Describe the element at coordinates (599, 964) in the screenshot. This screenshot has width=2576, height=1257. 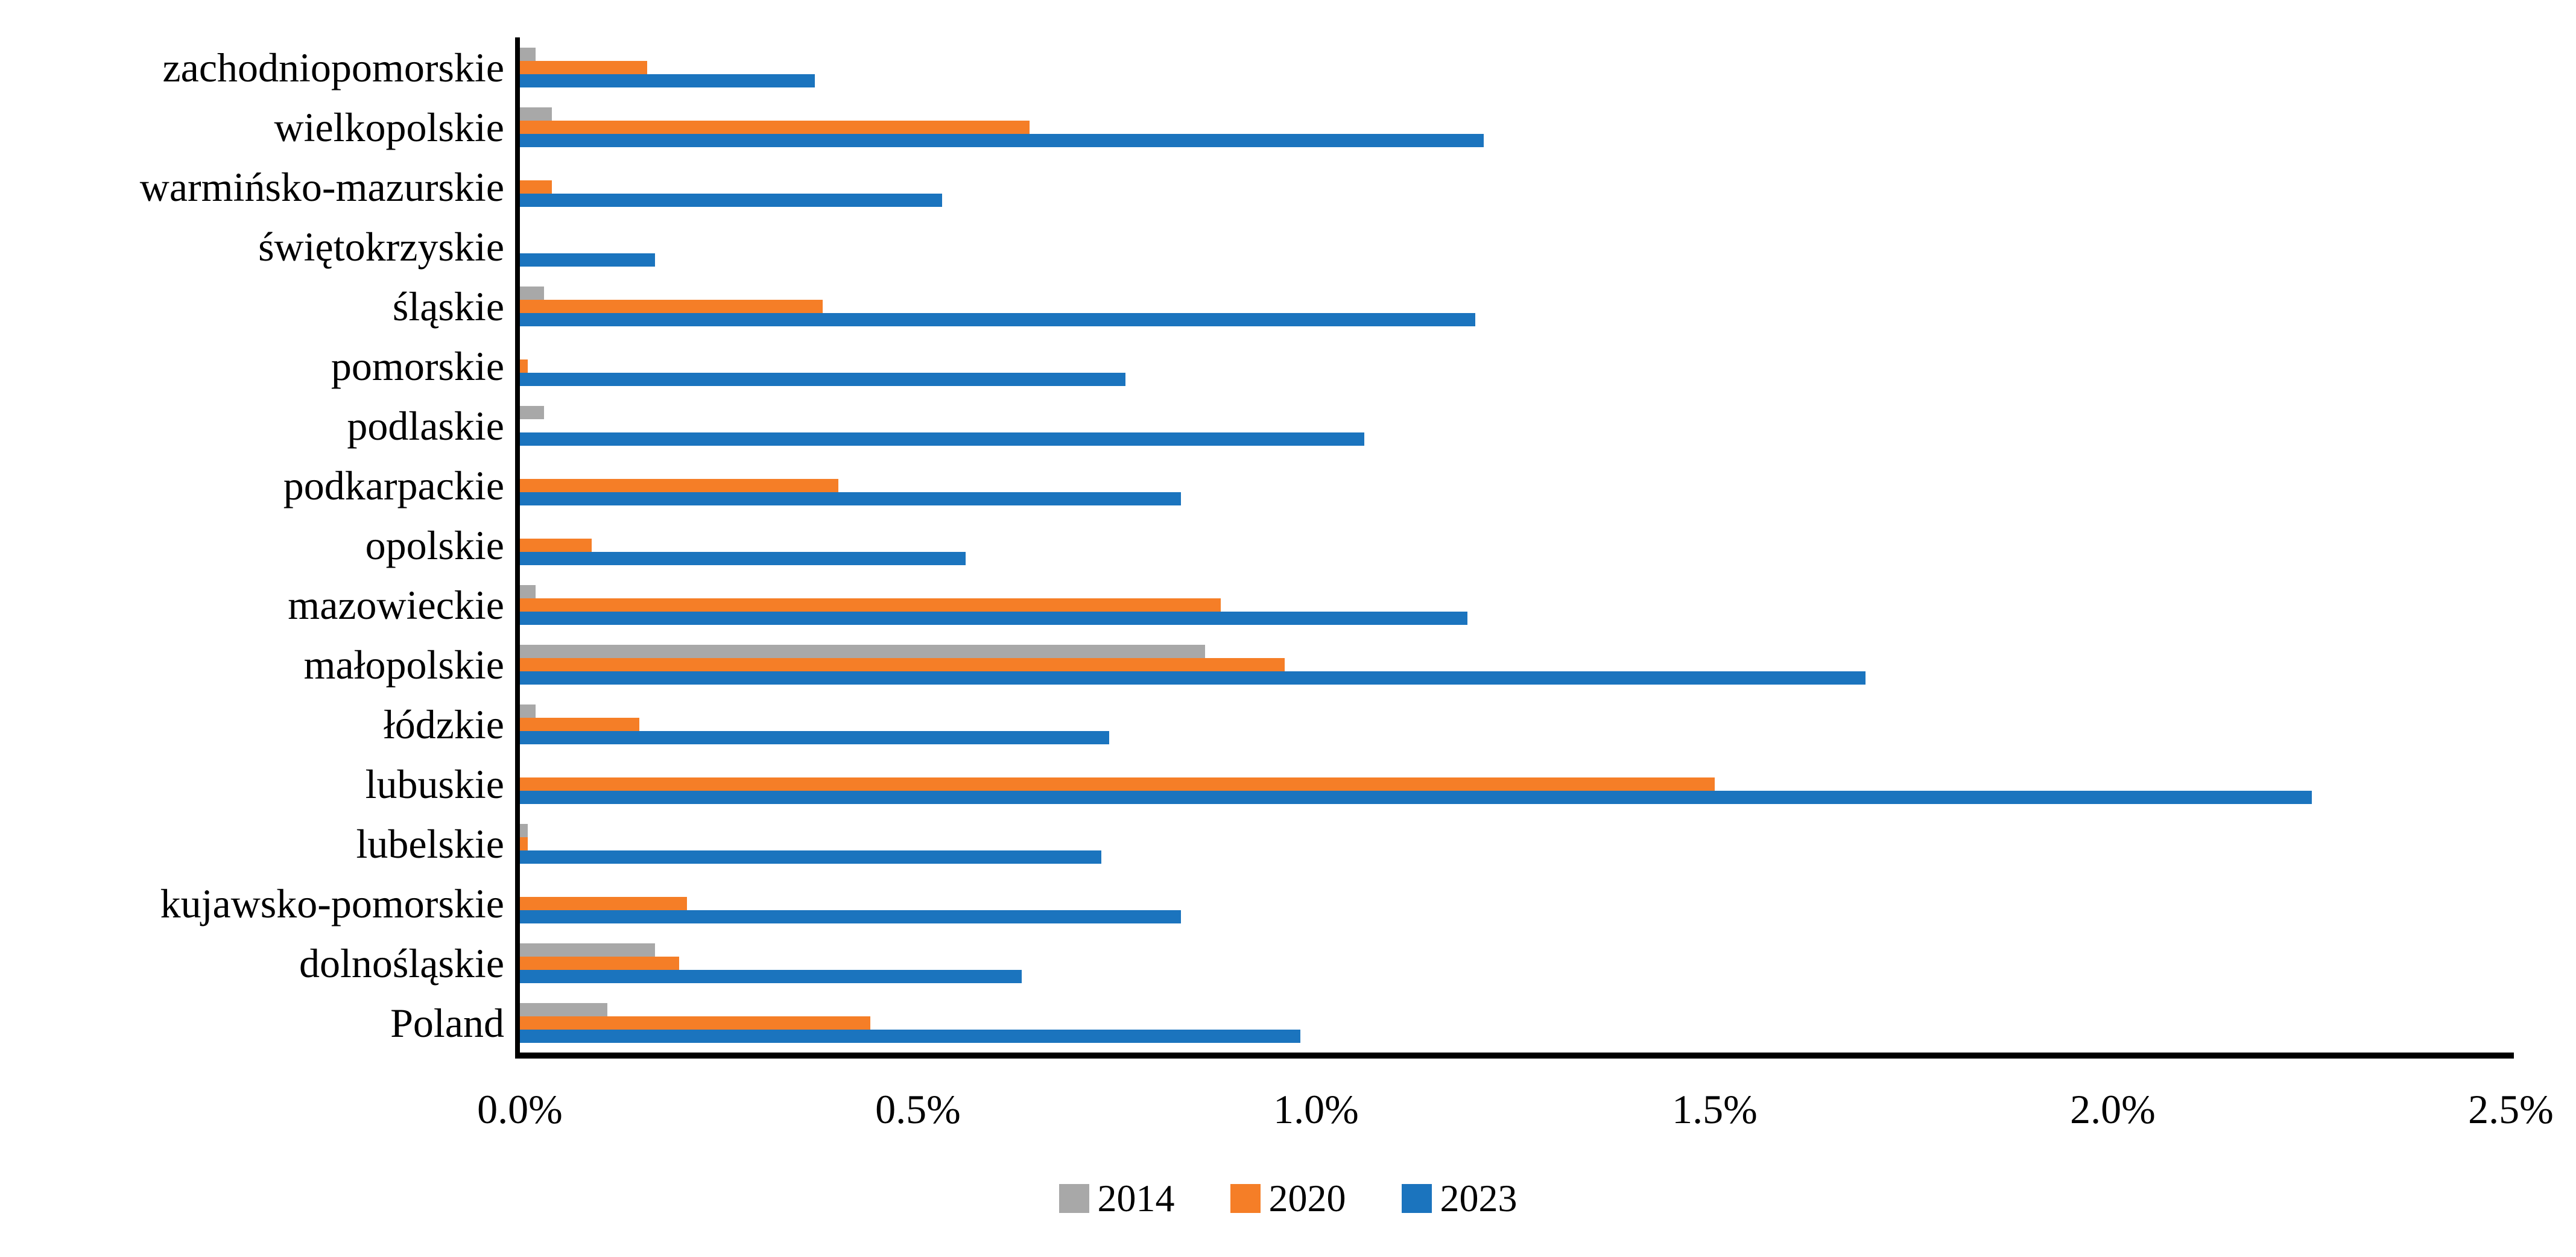
I see `bar-2020-dolnośląskie` at that location.